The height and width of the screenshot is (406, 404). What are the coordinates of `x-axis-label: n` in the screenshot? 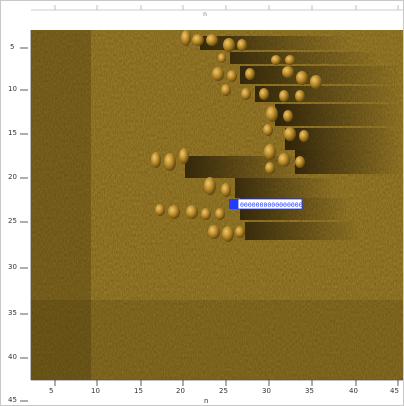 It's located at (206, 401).